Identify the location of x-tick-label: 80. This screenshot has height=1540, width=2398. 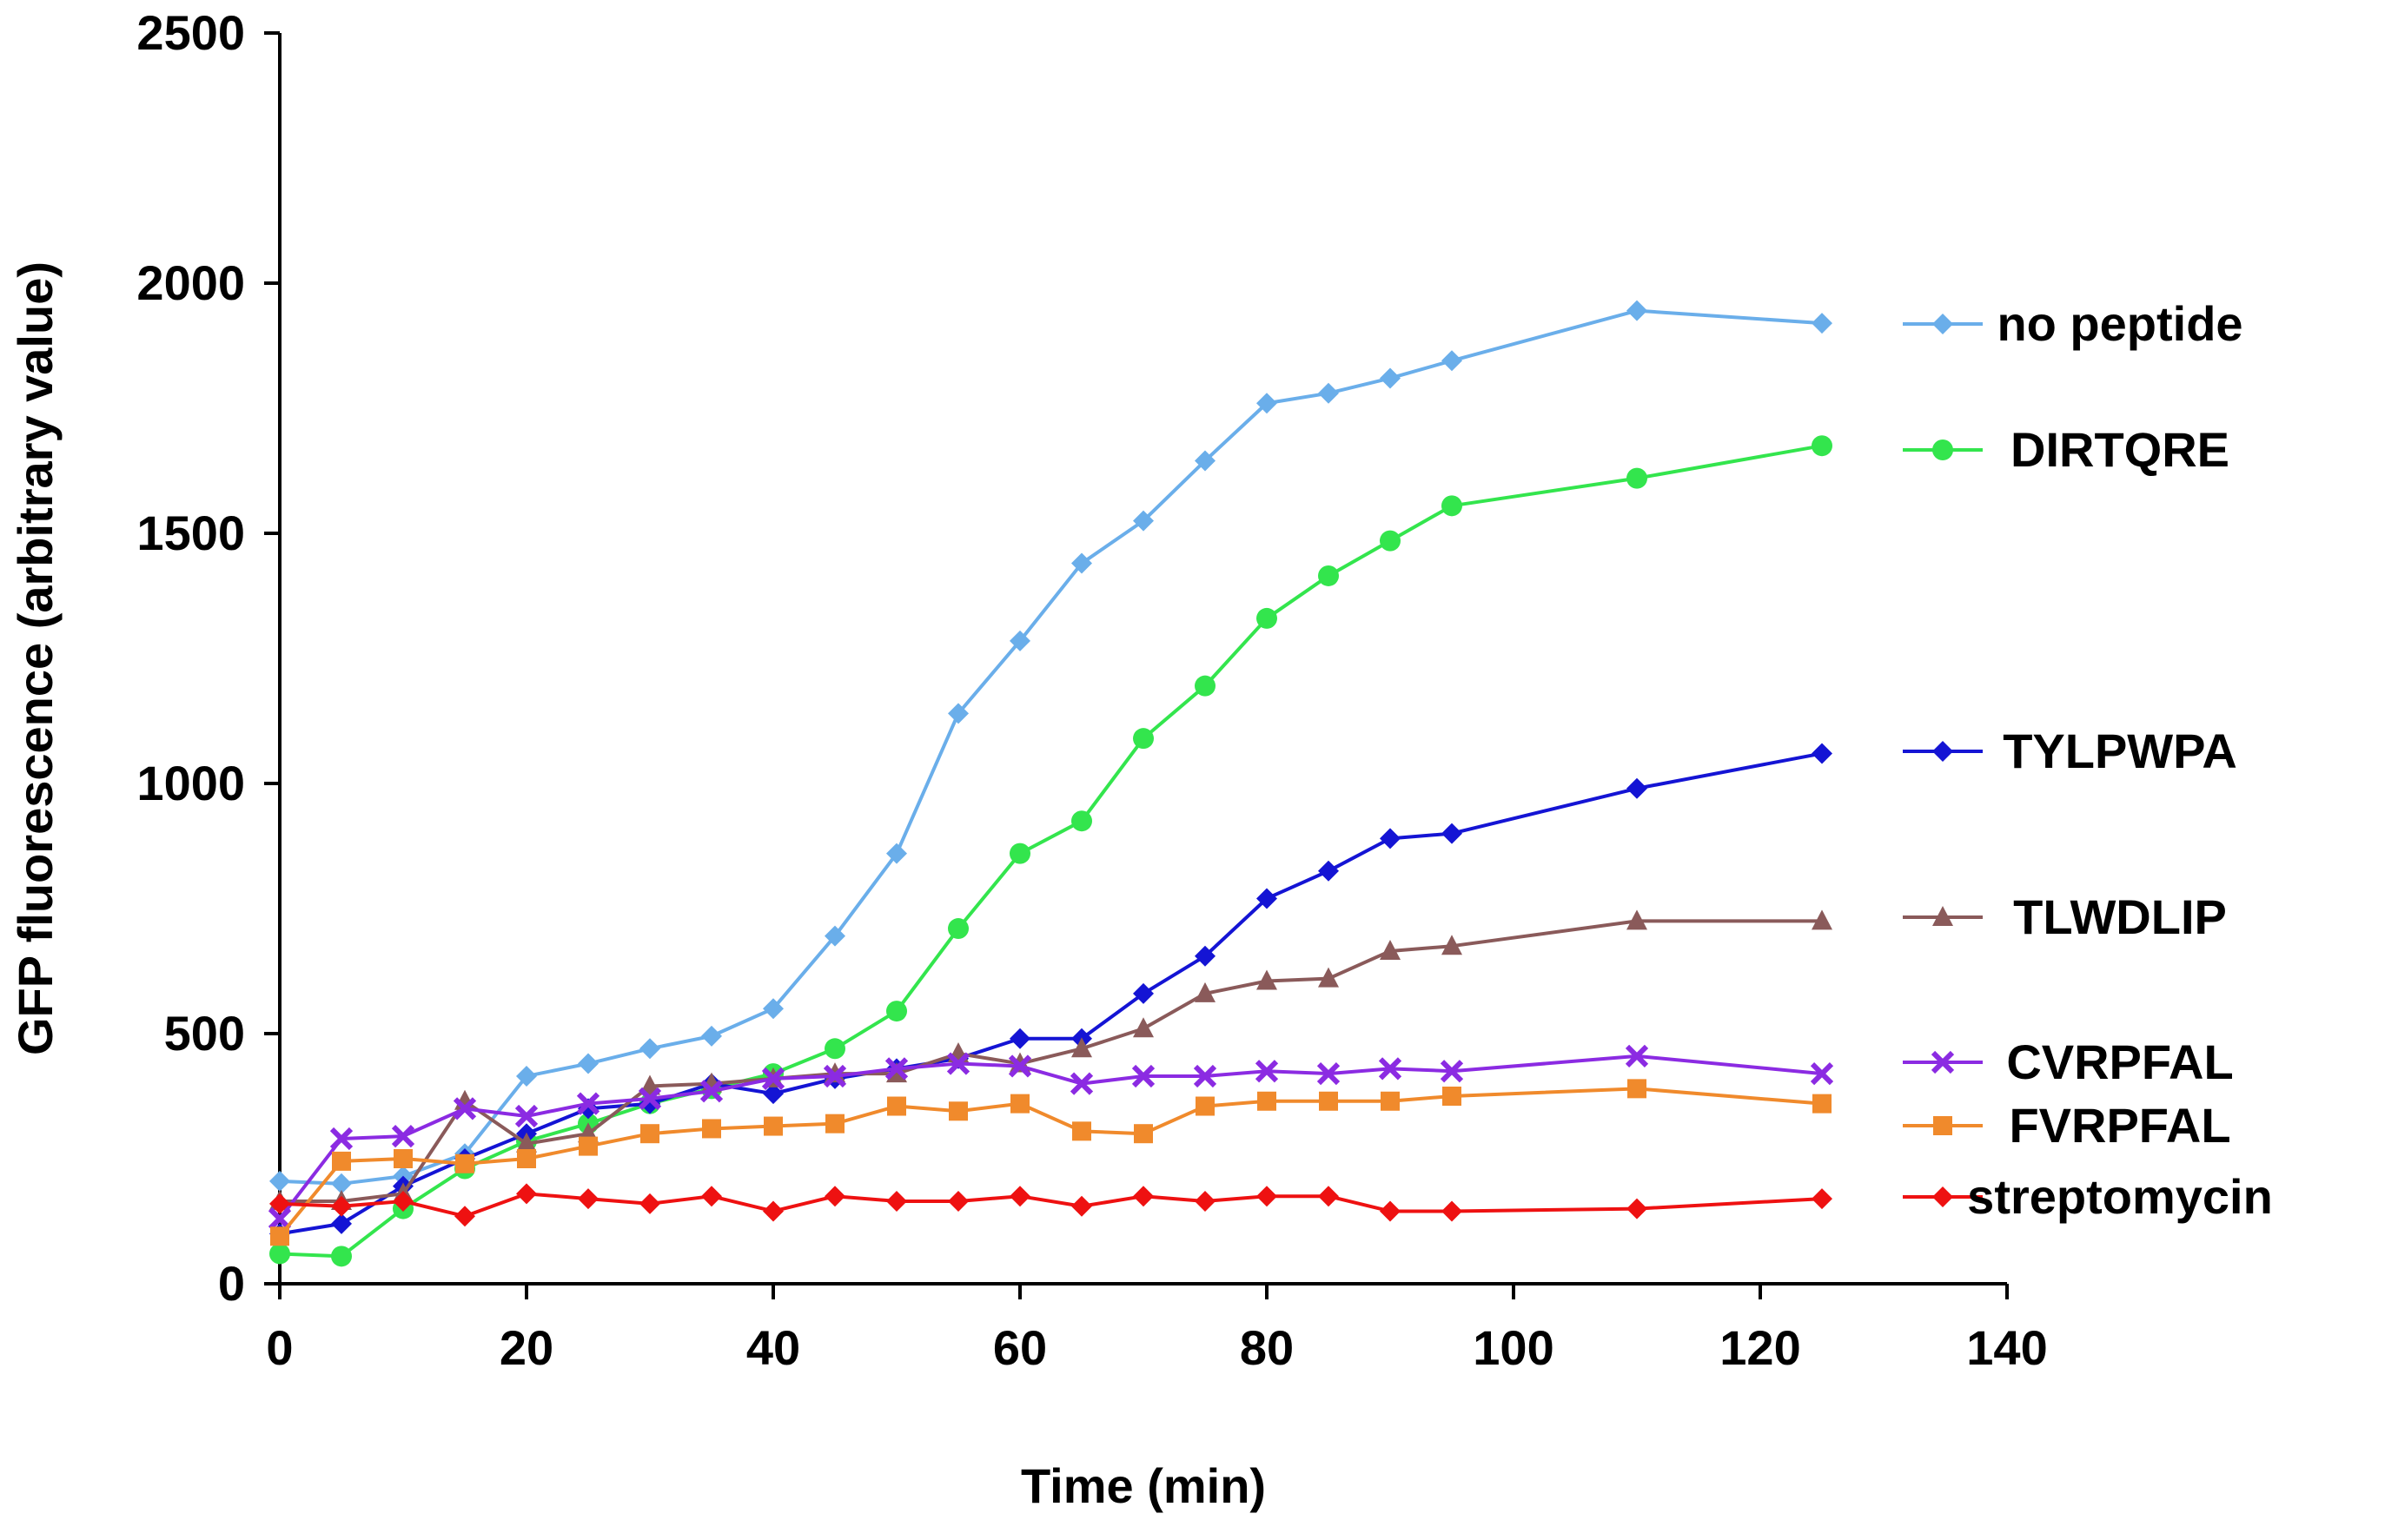
(1267, 1347).